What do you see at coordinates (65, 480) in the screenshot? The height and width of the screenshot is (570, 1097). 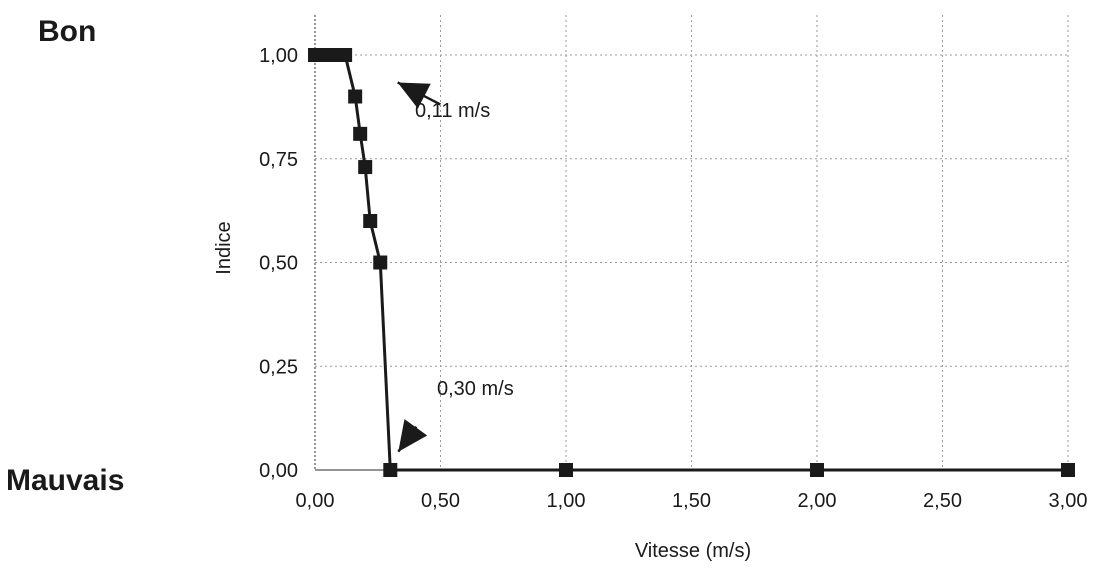 I see `quality-label-bottom: Mauvais` at bounding box center [65, 480].